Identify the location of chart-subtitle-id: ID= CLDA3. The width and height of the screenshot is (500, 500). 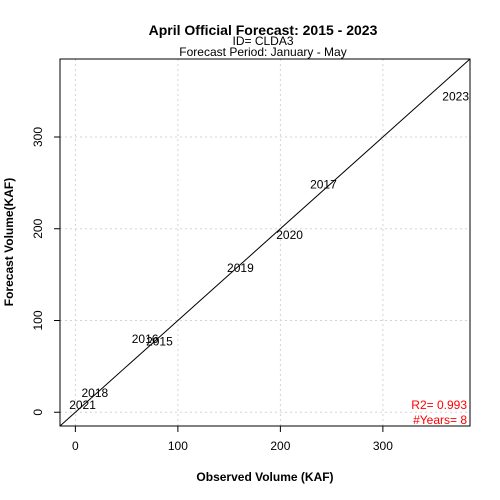
(262, 41).